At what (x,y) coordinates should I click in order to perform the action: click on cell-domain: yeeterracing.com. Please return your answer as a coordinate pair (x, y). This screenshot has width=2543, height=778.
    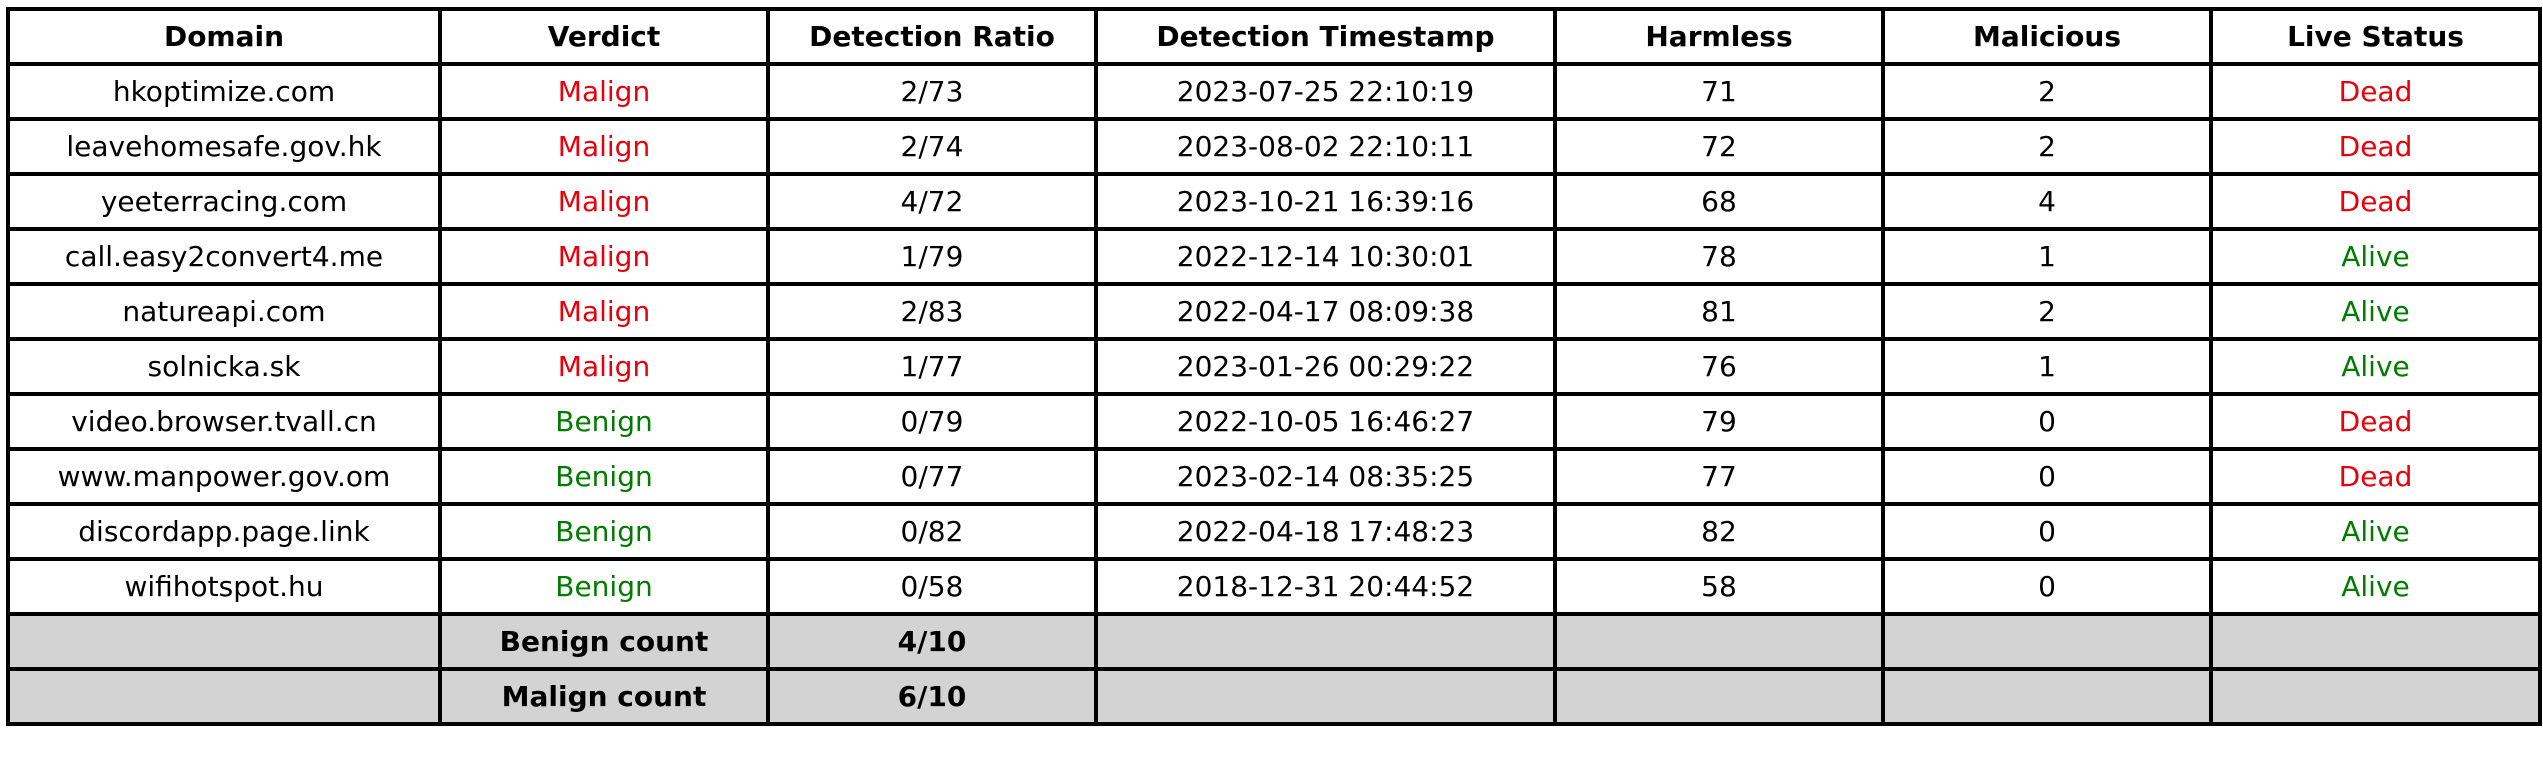
    Looking at the image, I should click on (224, 201).